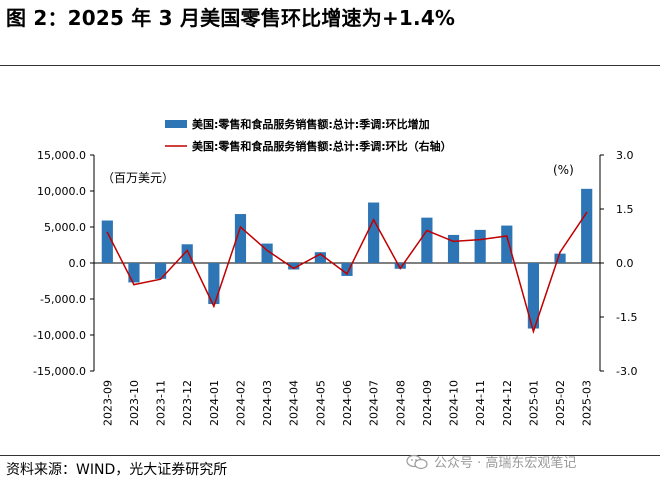 Image resolution: width=660 pixels, height=488 pixels. What do you see at coordinates (61, 191) in the screenshot?
I see `left-tick-label: 10,000.0` at bounding box center [61, 191].